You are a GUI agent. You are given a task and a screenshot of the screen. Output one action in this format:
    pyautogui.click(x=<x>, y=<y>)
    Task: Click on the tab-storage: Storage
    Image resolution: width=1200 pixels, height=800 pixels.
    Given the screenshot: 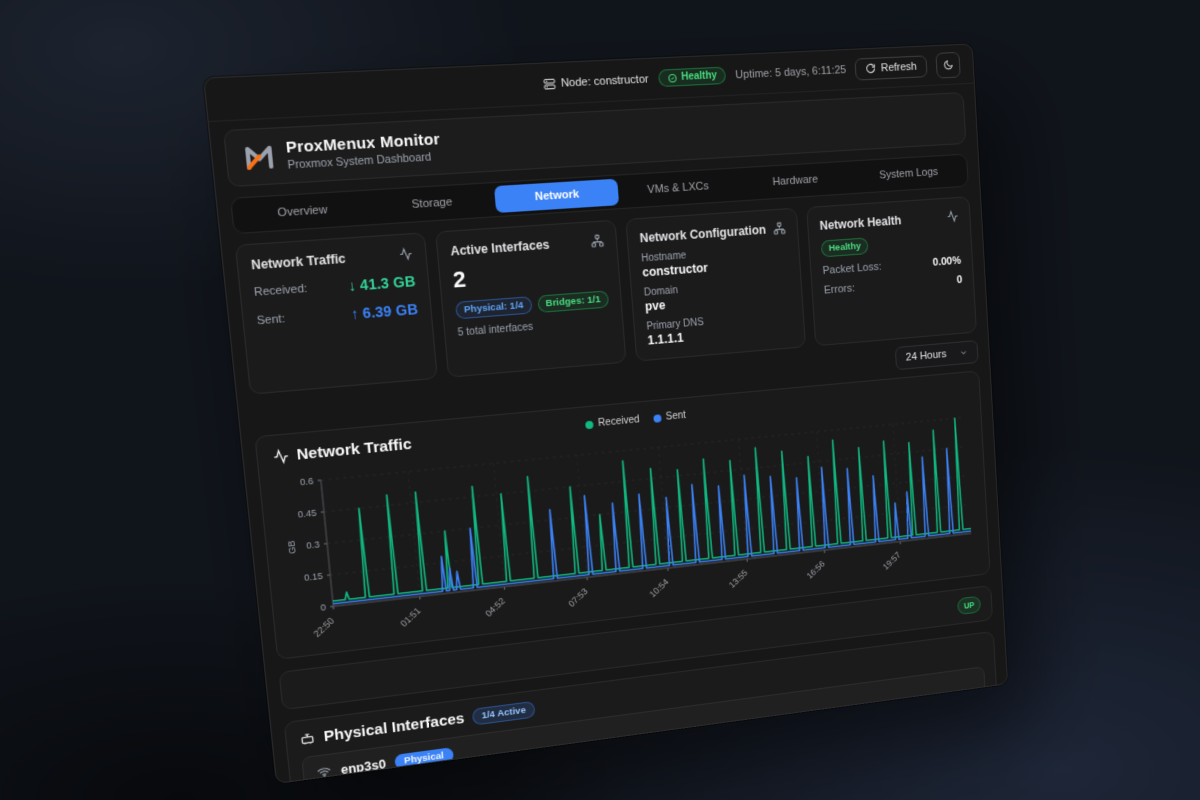 What is the action you would take?
    pyautogui.click(x=432, y=203)
    